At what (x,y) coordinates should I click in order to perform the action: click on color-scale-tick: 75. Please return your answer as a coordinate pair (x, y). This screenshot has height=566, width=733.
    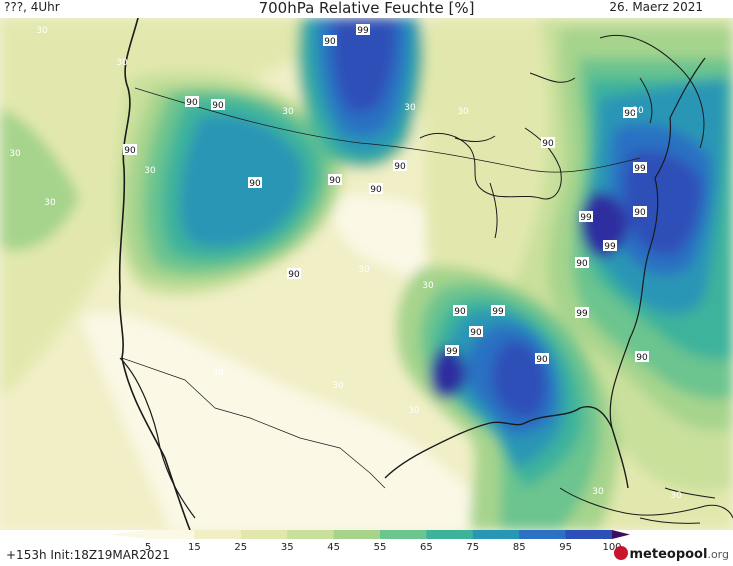
    Looking at the image, I should click on (472, 547).